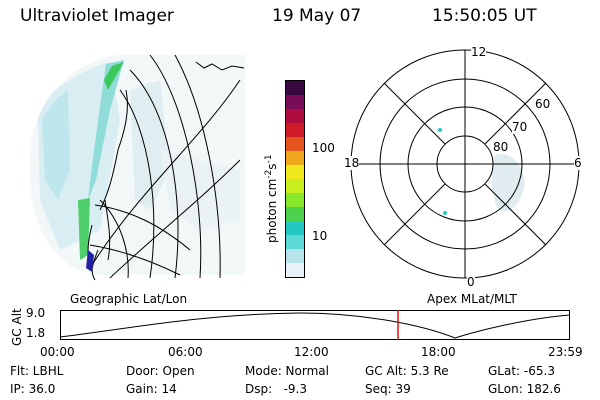 The width and height of the screenshot is (600, 400). Describe the element at coordinates (33, 389) in the screenshot. I see `info-ip: IP: 36.0` at that location.